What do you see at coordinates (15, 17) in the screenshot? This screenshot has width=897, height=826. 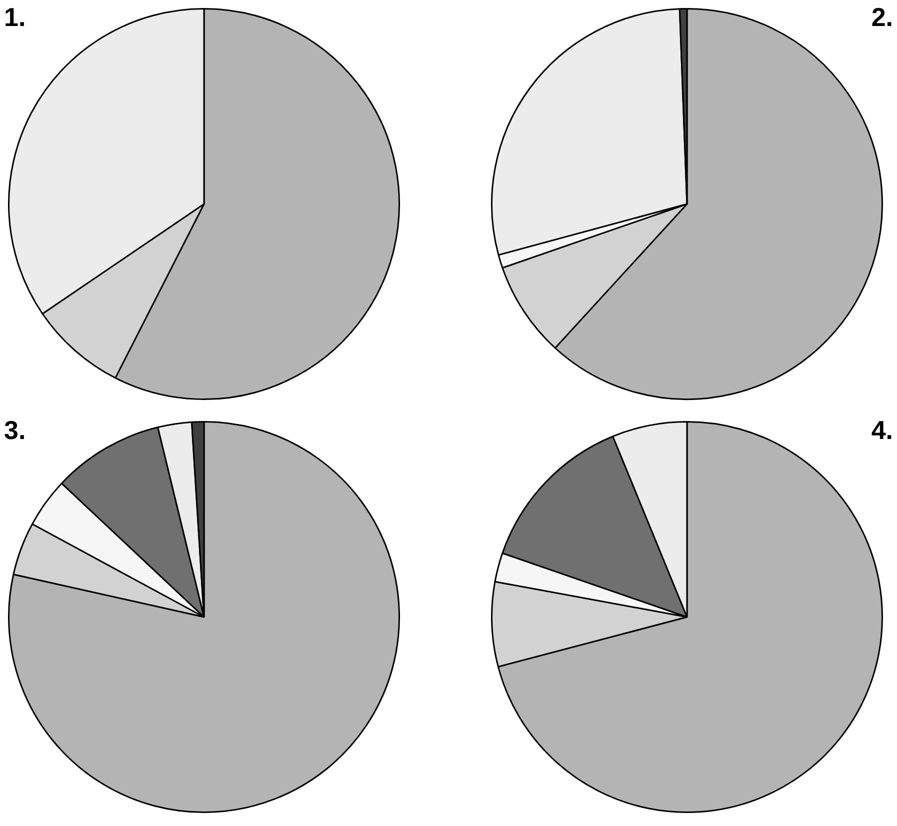 I see `chart-title: 1.` at bounding box center [15, 17].